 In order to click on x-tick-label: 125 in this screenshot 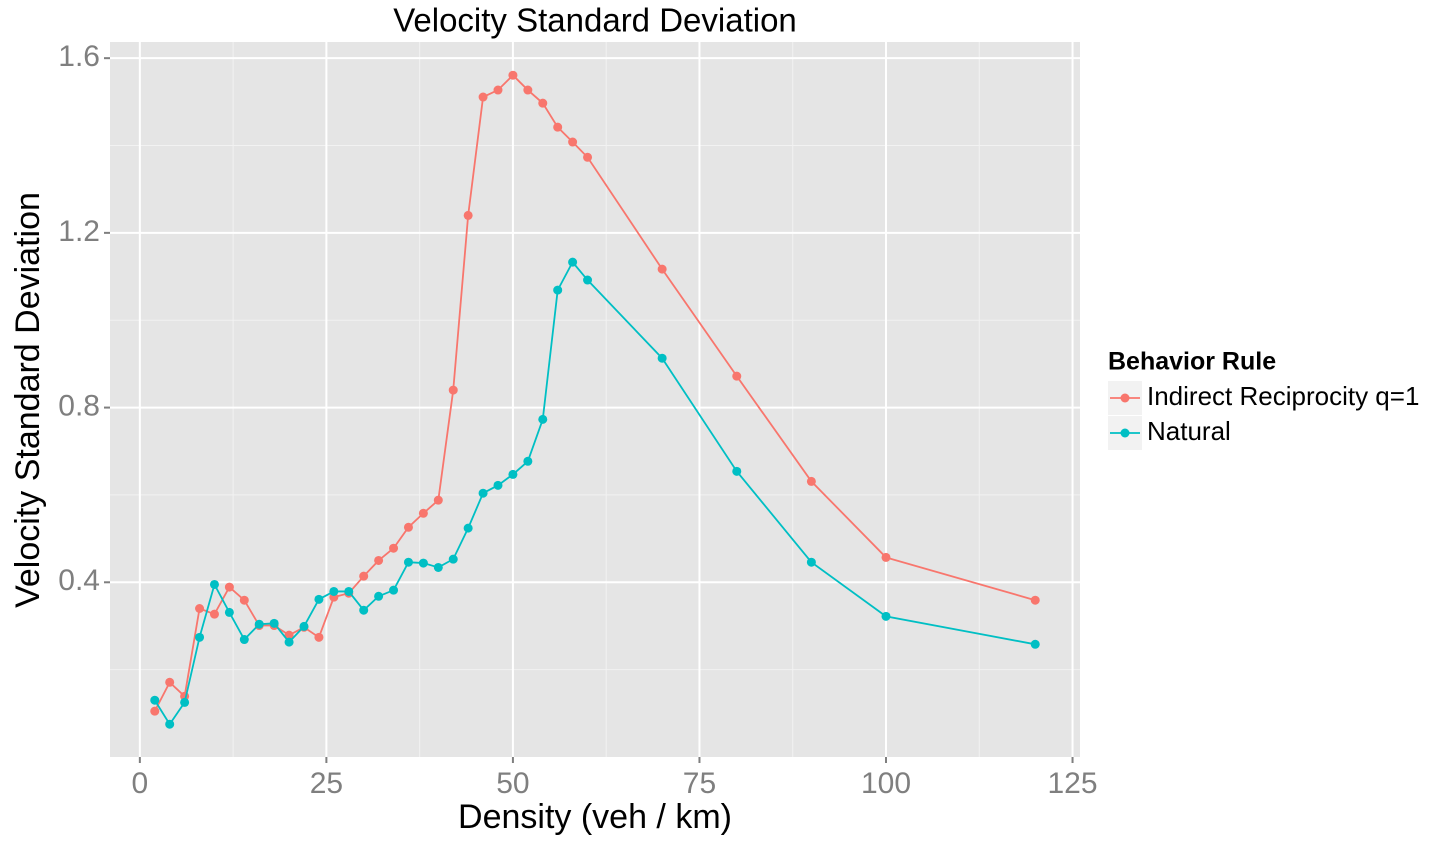, I will do `click(1073, 783)`.